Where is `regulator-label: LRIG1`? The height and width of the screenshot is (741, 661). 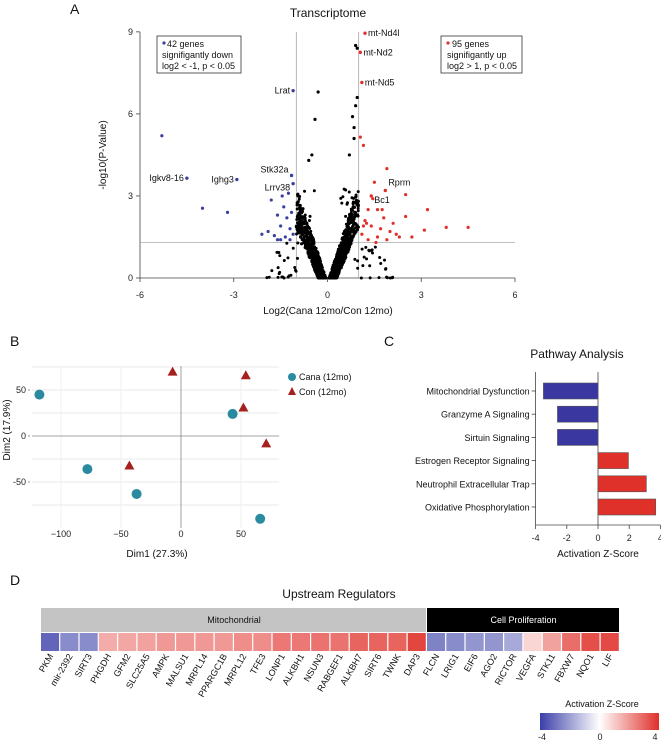
regulator-label: LRIG1 is located at coordinates (450, 666).